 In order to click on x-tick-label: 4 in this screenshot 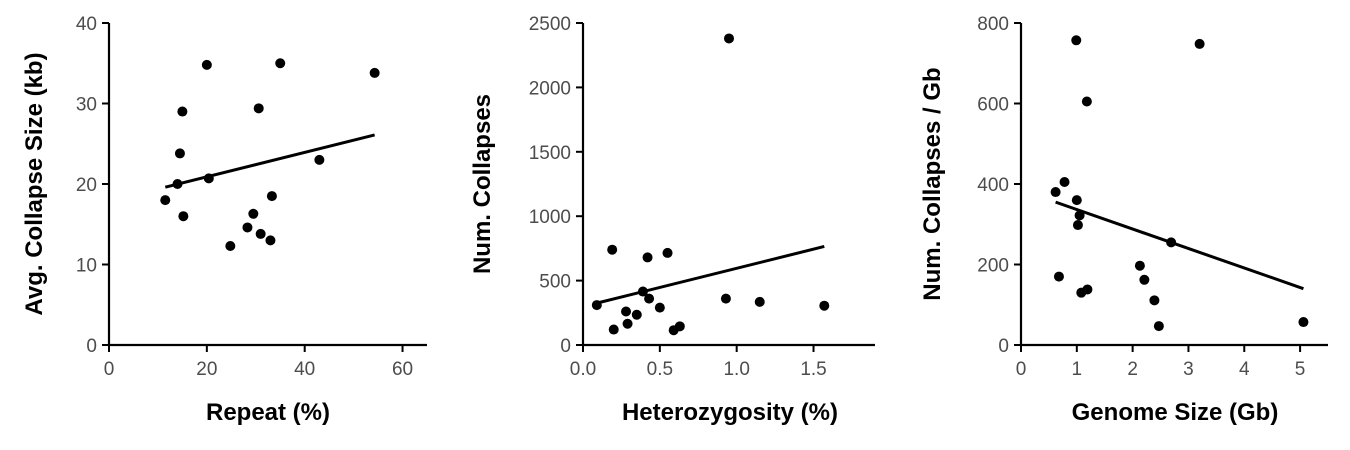, I will do `click(1244, 369)`.